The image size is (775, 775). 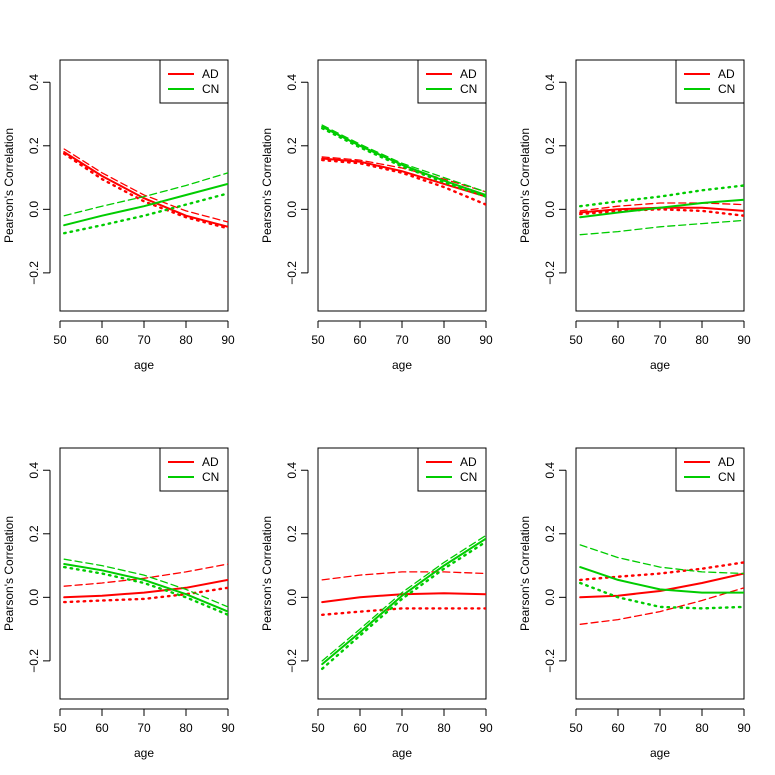 What do you see at coordinates (661, 571) in the screenshot?
I see `series-line-ad-dotted` at bounding box center [661, 571].